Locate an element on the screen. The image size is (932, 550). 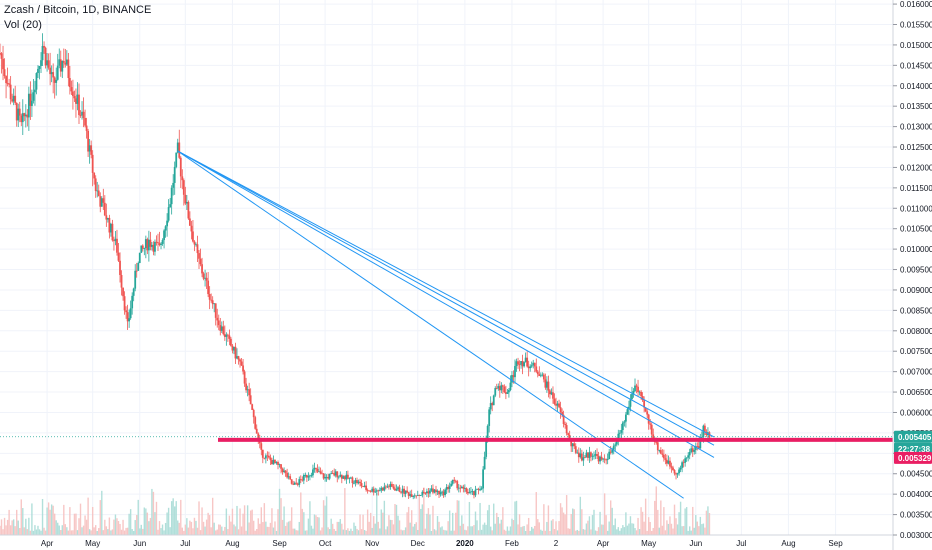
volume-bars is located at coordinates (355, 510).